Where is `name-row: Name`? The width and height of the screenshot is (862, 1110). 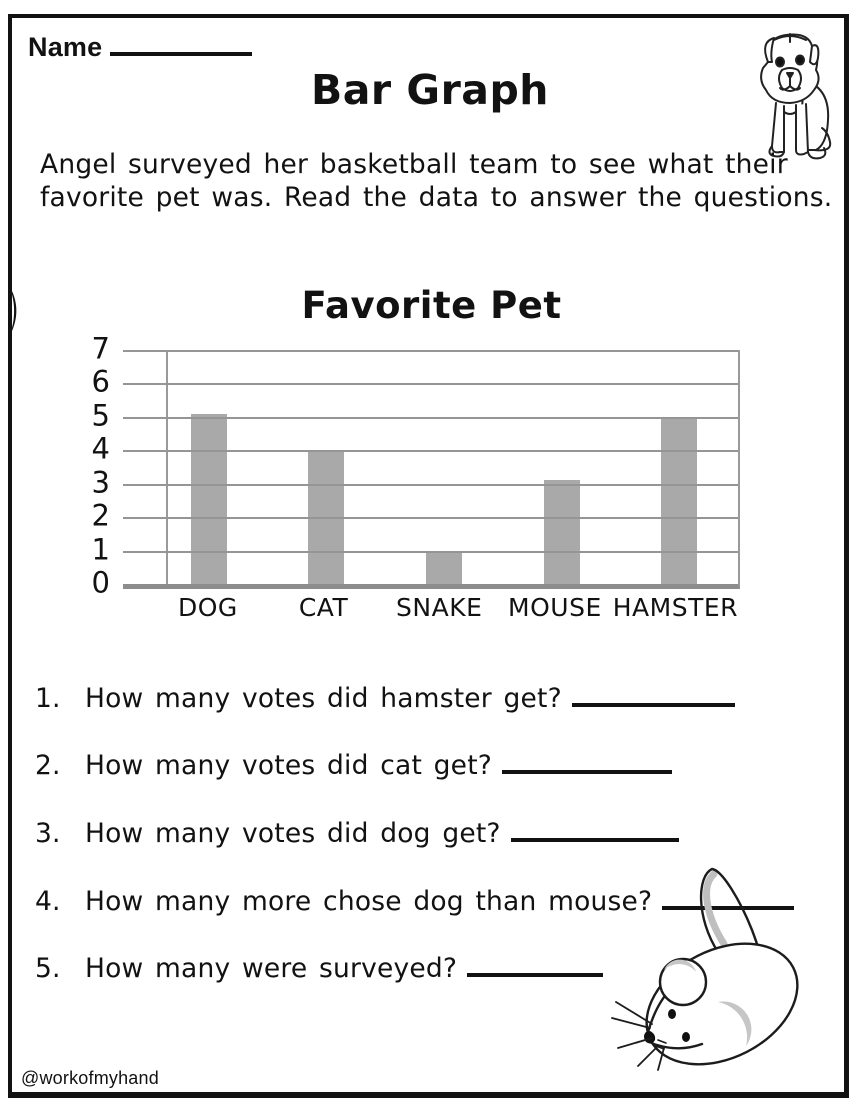 name-row: Name is located at coordinates (140, 45).